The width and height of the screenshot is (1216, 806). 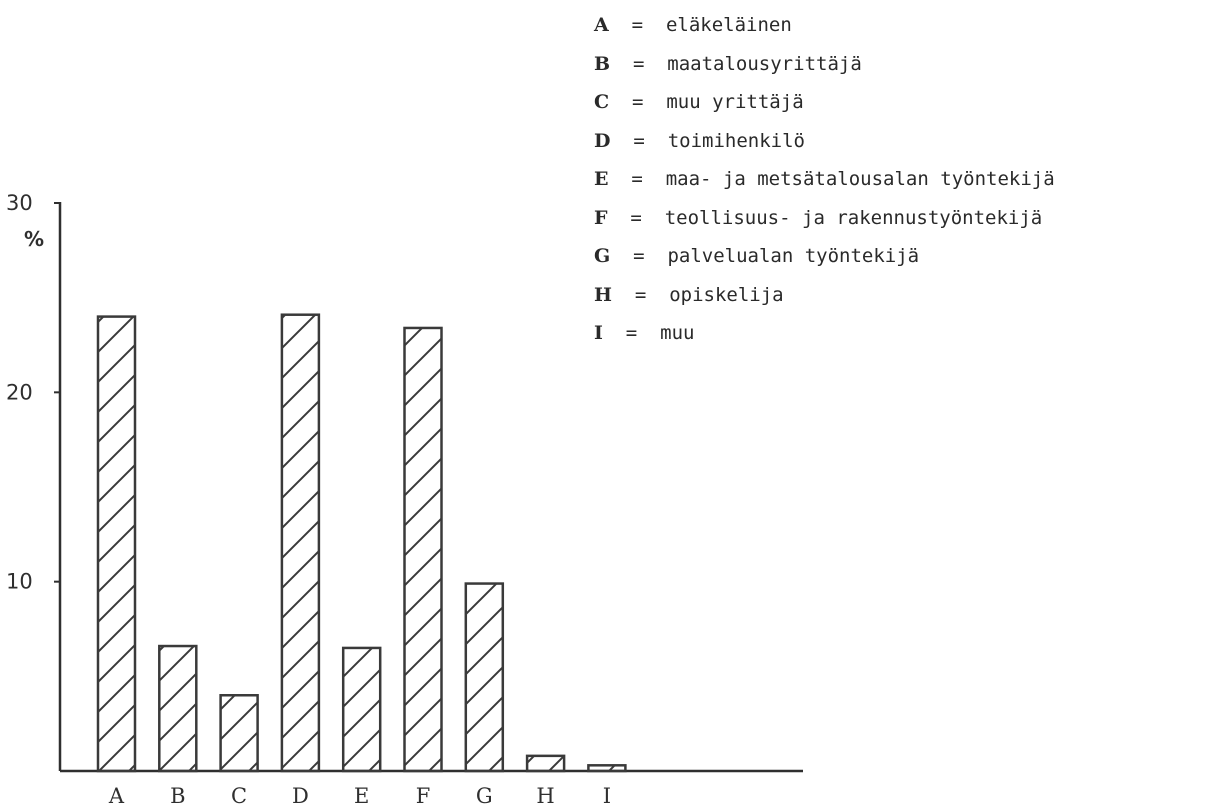 I want to click on legend-text: eläkeläinen, so click(x=728, y=25).